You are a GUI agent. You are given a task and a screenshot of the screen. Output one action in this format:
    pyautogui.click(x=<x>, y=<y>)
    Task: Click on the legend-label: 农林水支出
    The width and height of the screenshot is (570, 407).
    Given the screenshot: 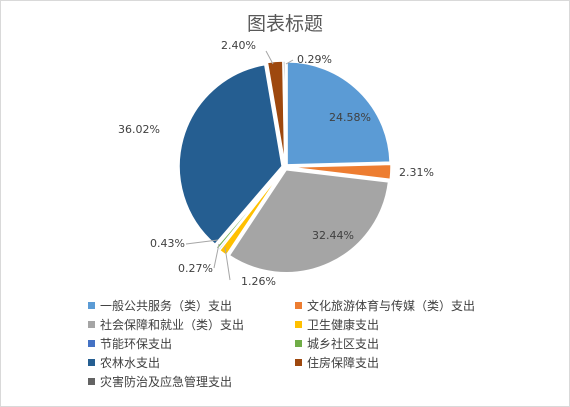 What is the action you would take?
    pyautogui.click(x=130, y=362)
    